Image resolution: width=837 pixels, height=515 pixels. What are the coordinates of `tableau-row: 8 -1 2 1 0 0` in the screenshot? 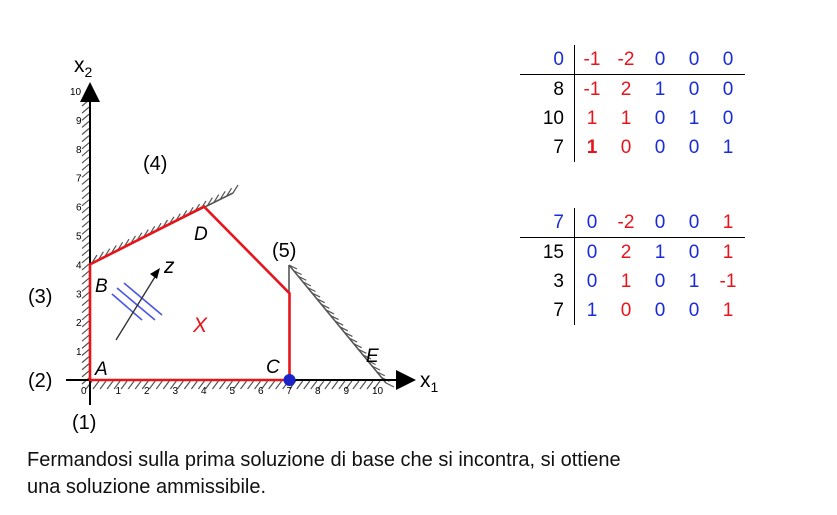 It's located at (632, 89).